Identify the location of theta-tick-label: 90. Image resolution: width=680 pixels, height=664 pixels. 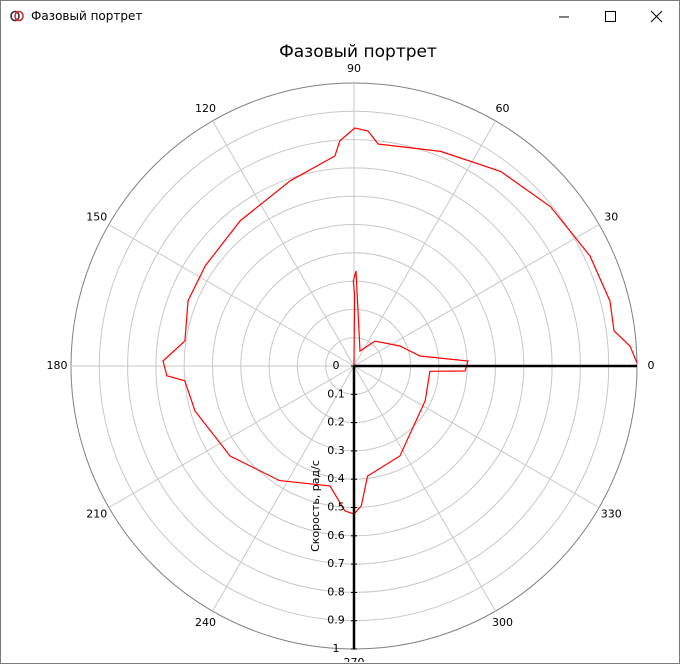
(354, 68).